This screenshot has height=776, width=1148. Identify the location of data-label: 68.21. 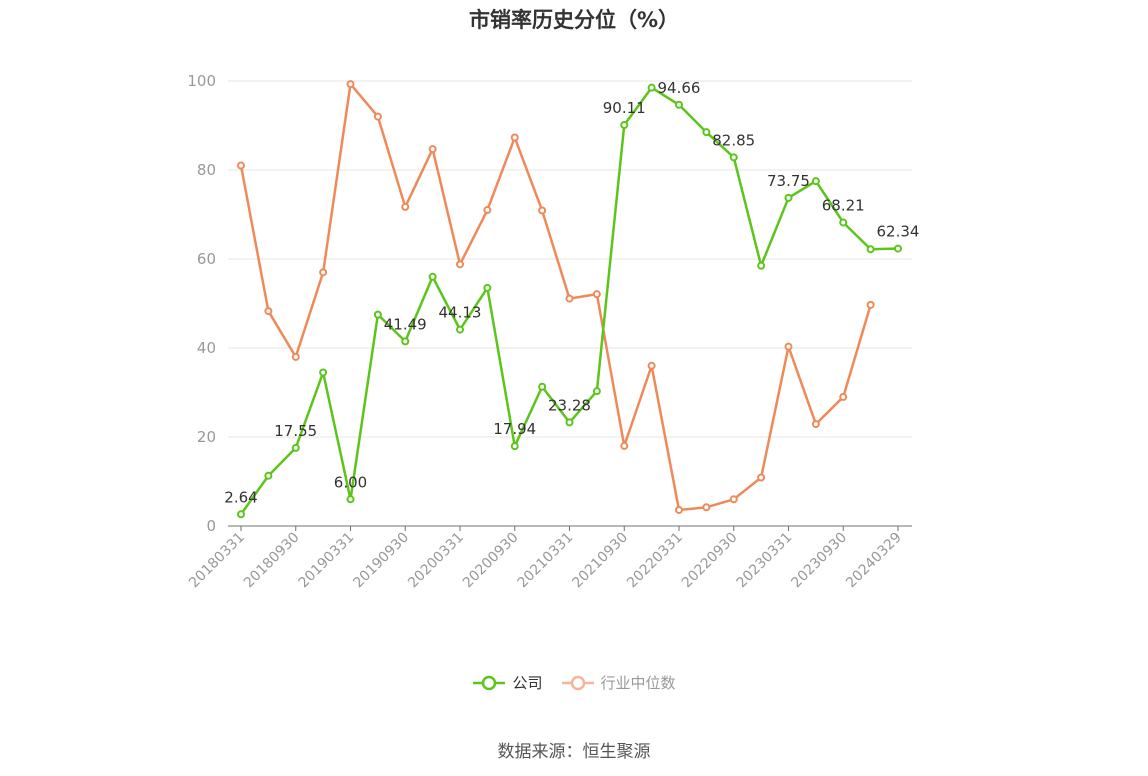
(843, 205).